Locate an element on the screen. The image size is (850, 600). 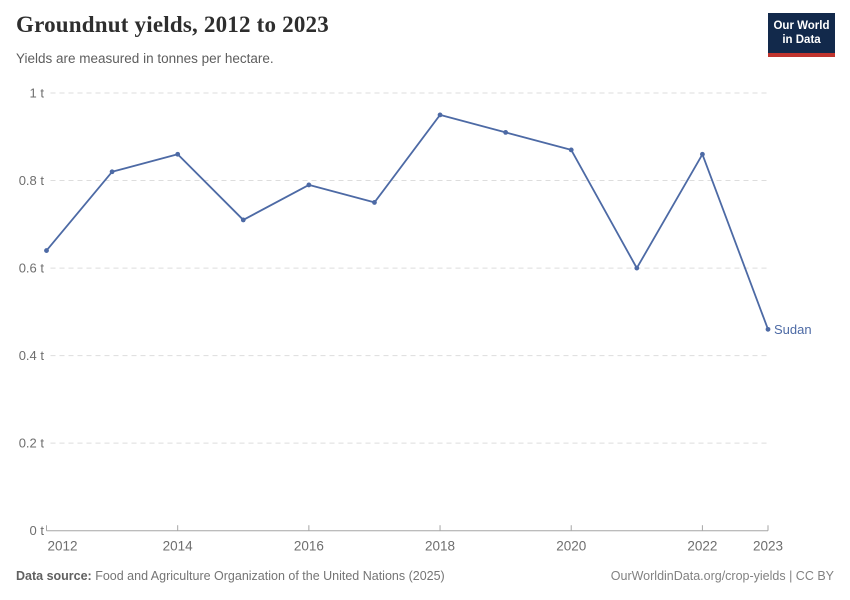
credit-link: OurWorldinData.org/crop-yields | CC BY is located at coordinates (722, 576).